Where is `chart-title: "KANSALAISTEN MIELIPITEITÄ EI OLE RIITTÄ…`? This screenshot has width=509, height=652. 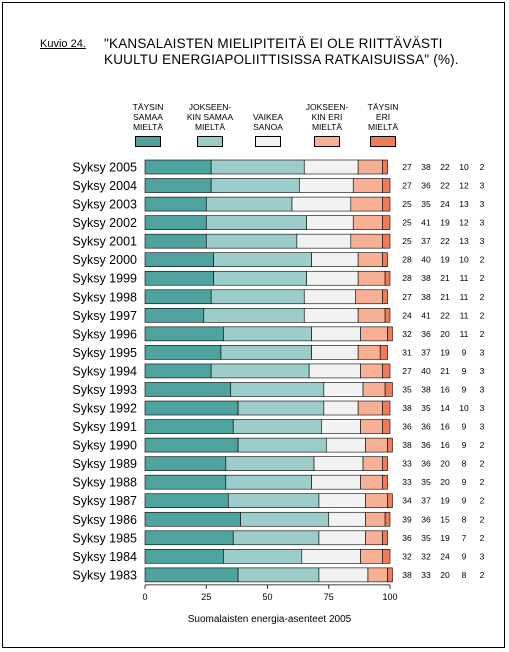
chart-title: "KANSALAISTEN MIELIPITEITÄ EI OLE RIITTÄ… is located at coordinates (301, 52).